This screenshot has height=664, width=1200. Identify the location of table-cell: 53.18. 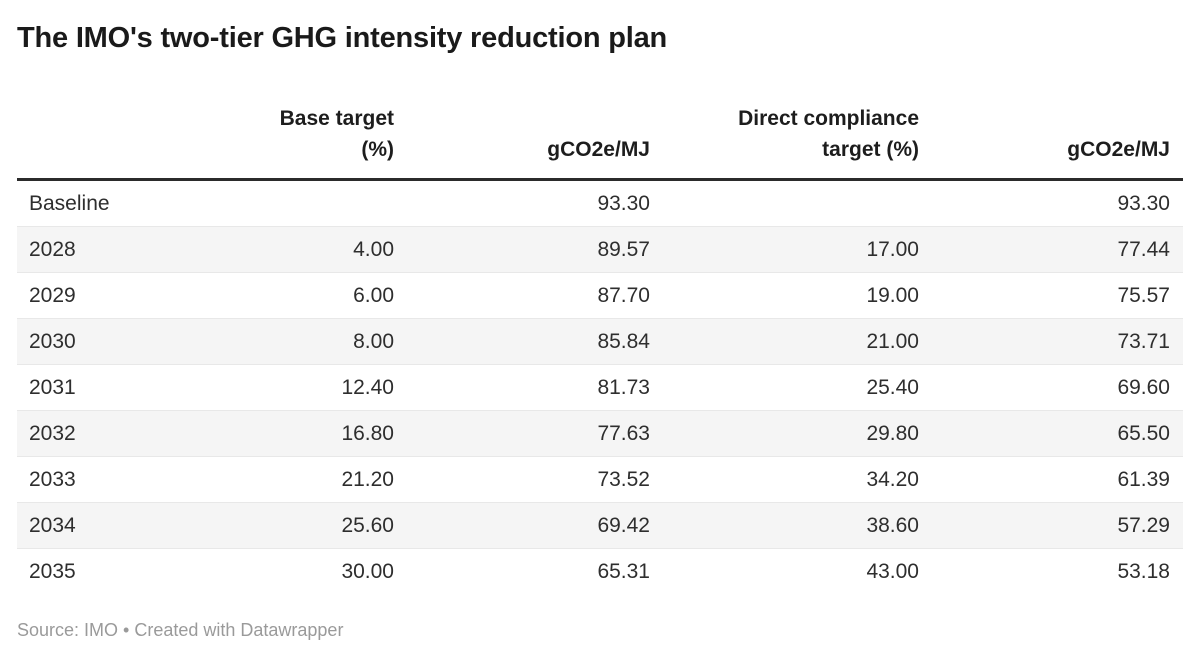
(1143, 571).